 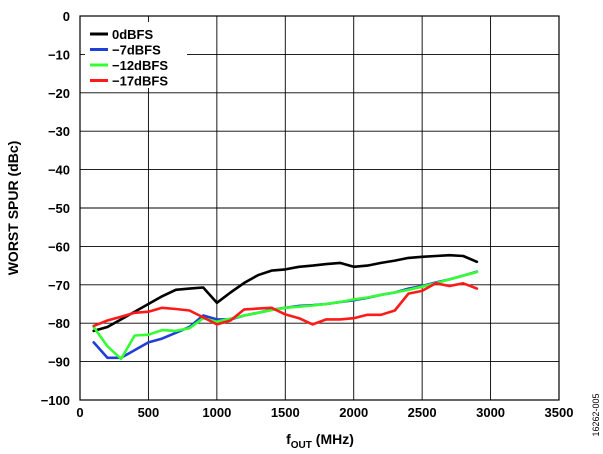 I want to click on x-tick-label: 3500, so click(x=559, y=412).